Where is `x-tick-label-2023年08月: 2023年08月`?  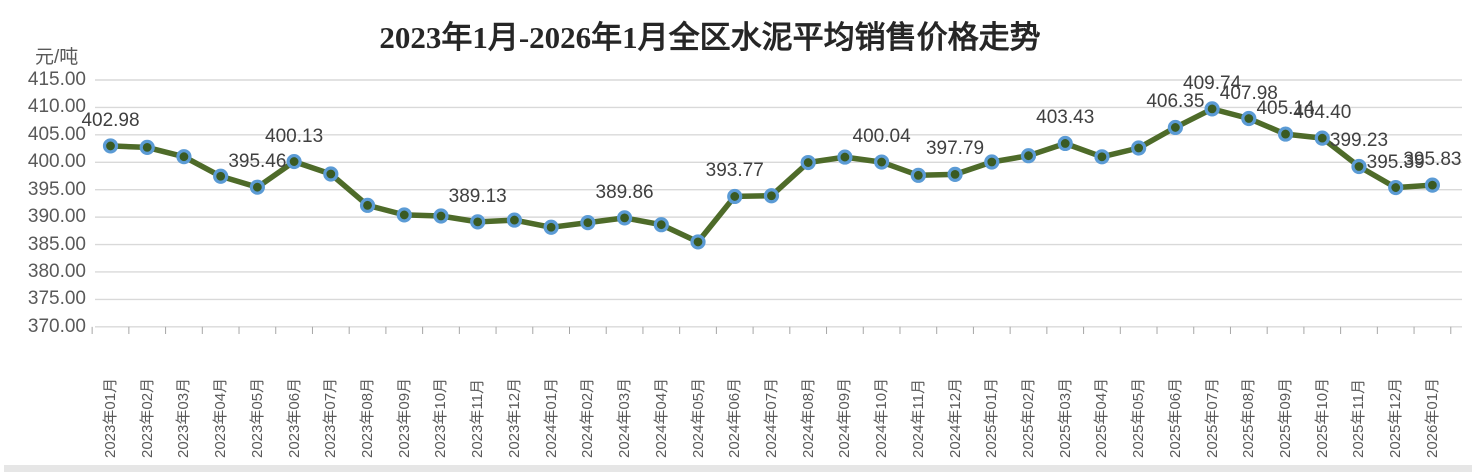
x-tick-label-2023年08月: 2023年08月 is located at coordinates (368, 417).